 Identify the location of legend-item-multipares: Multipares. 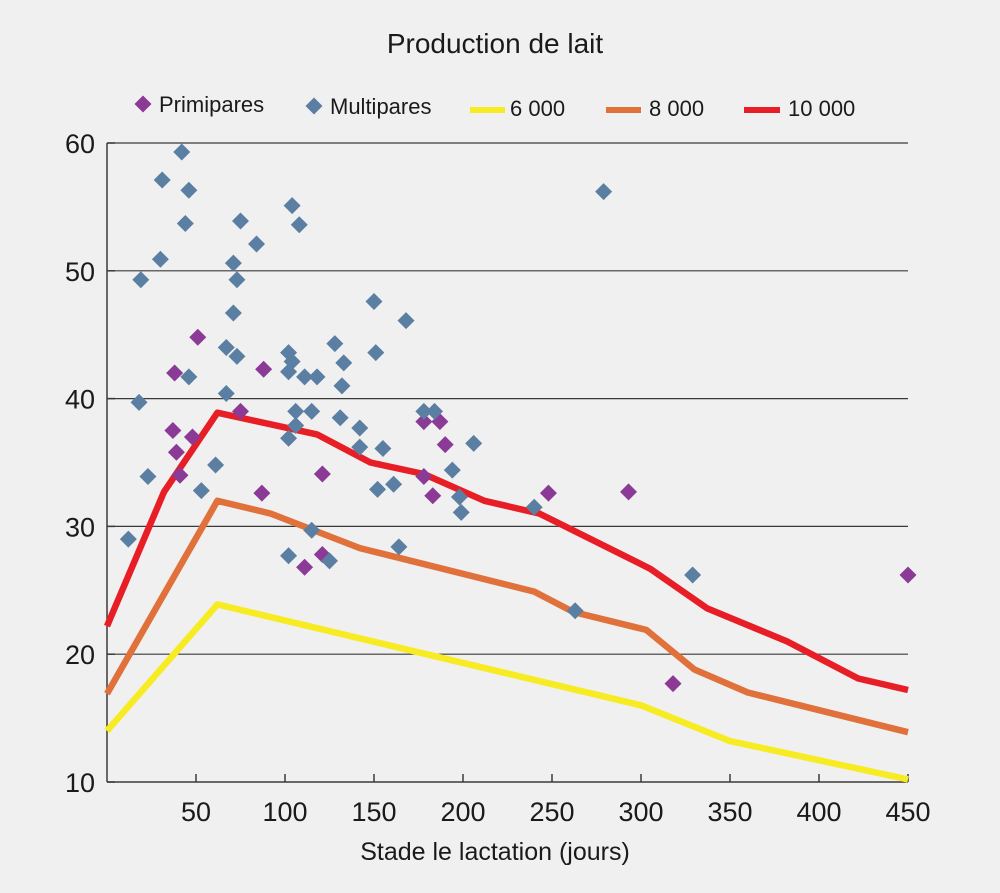
(368, 106).